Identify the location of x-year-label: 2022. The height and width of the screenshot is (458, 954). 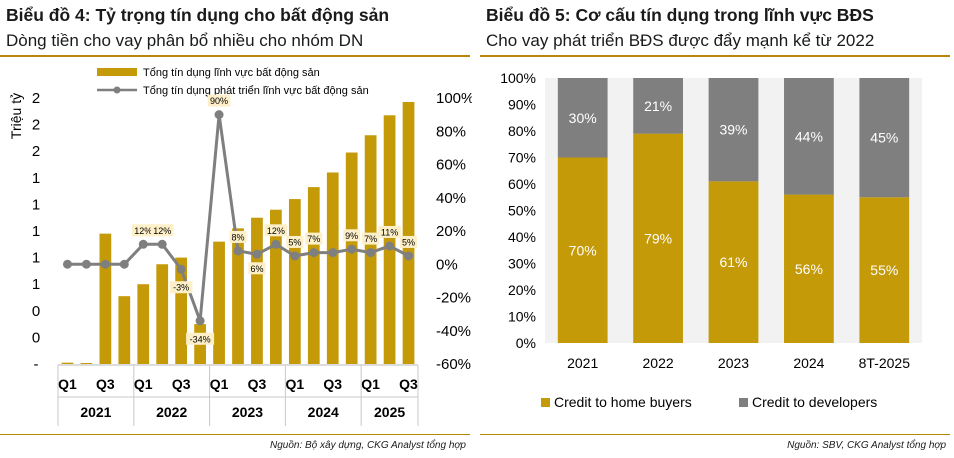
(171, 412).